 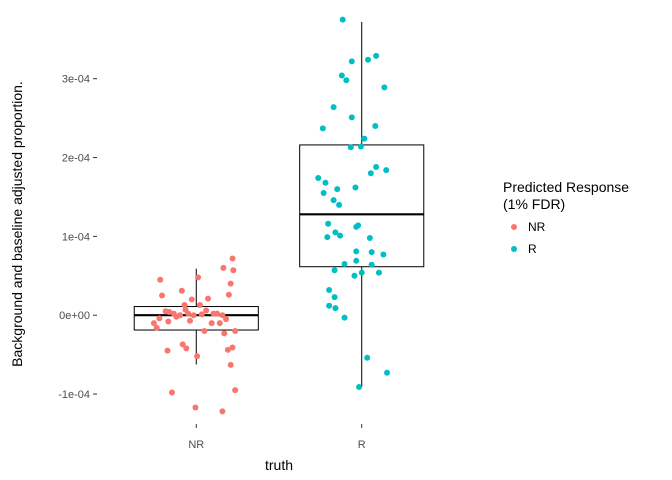 I want to click on legend-label-r: R, so click(x=532, y=249).